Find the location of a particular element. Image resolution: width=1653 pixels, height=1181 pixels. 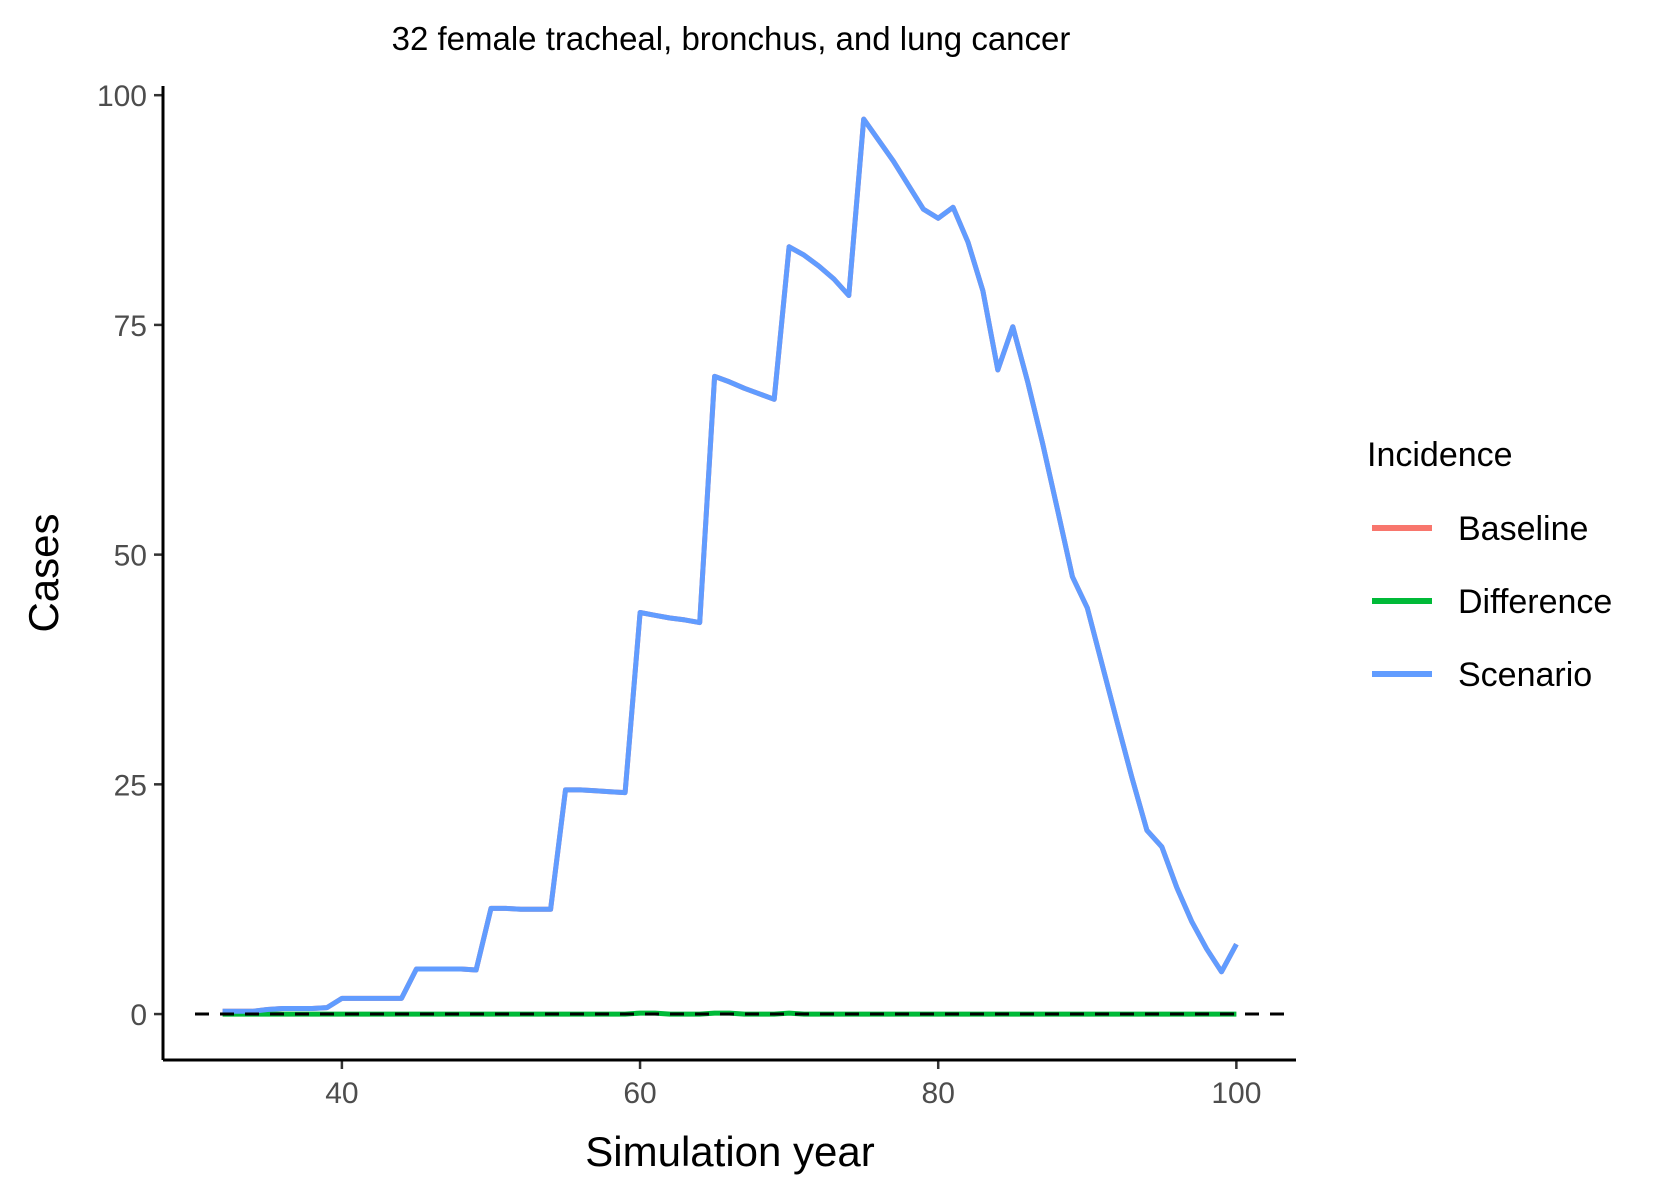

x-tick-label: 40 is located at coordinates (341, 1093).